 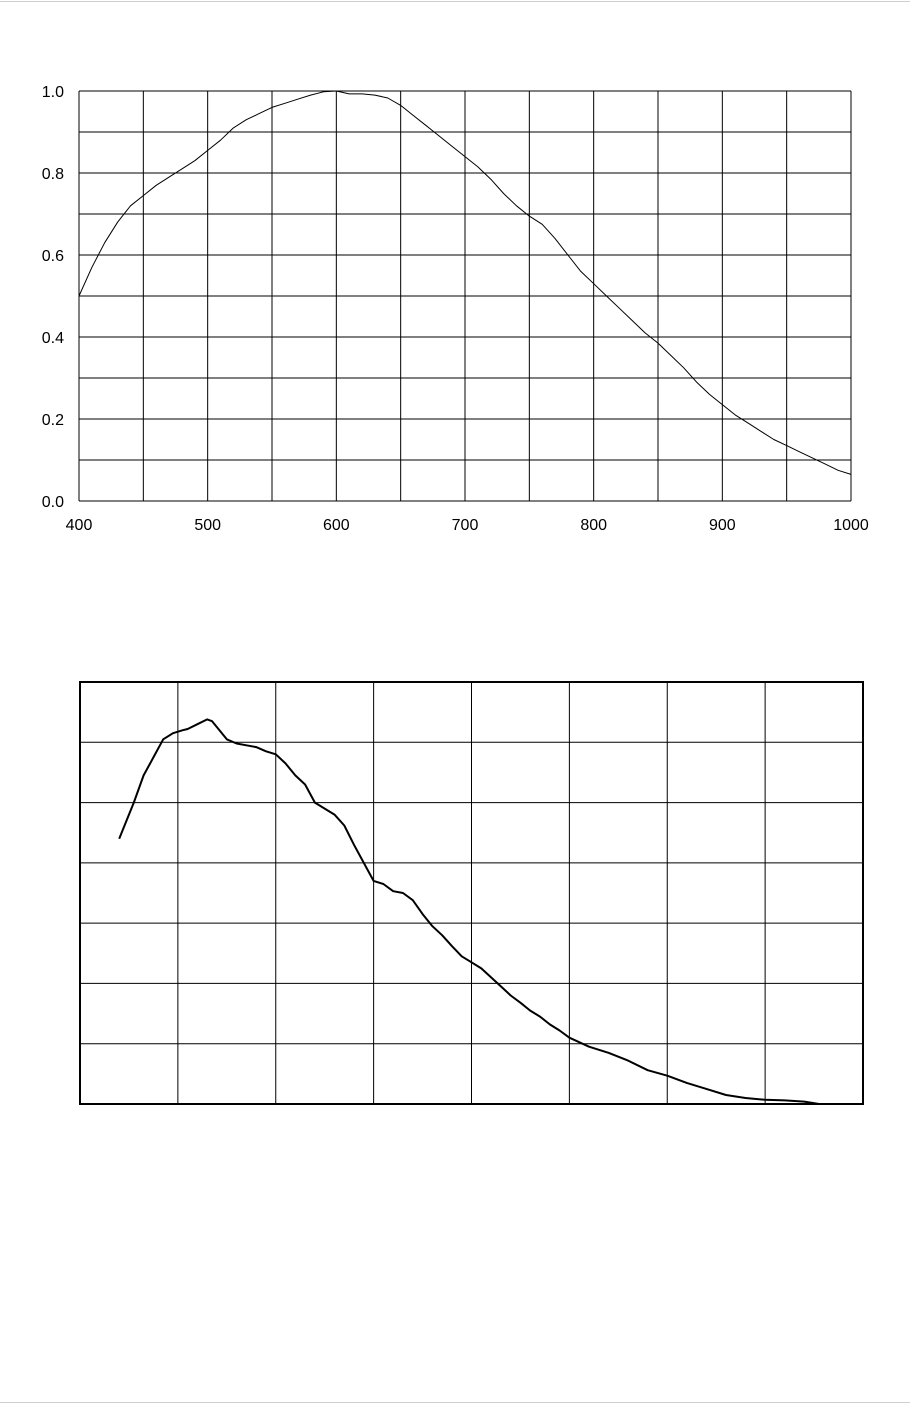 I want to click on x-tick-label: 800, so click(x=593, y=525).